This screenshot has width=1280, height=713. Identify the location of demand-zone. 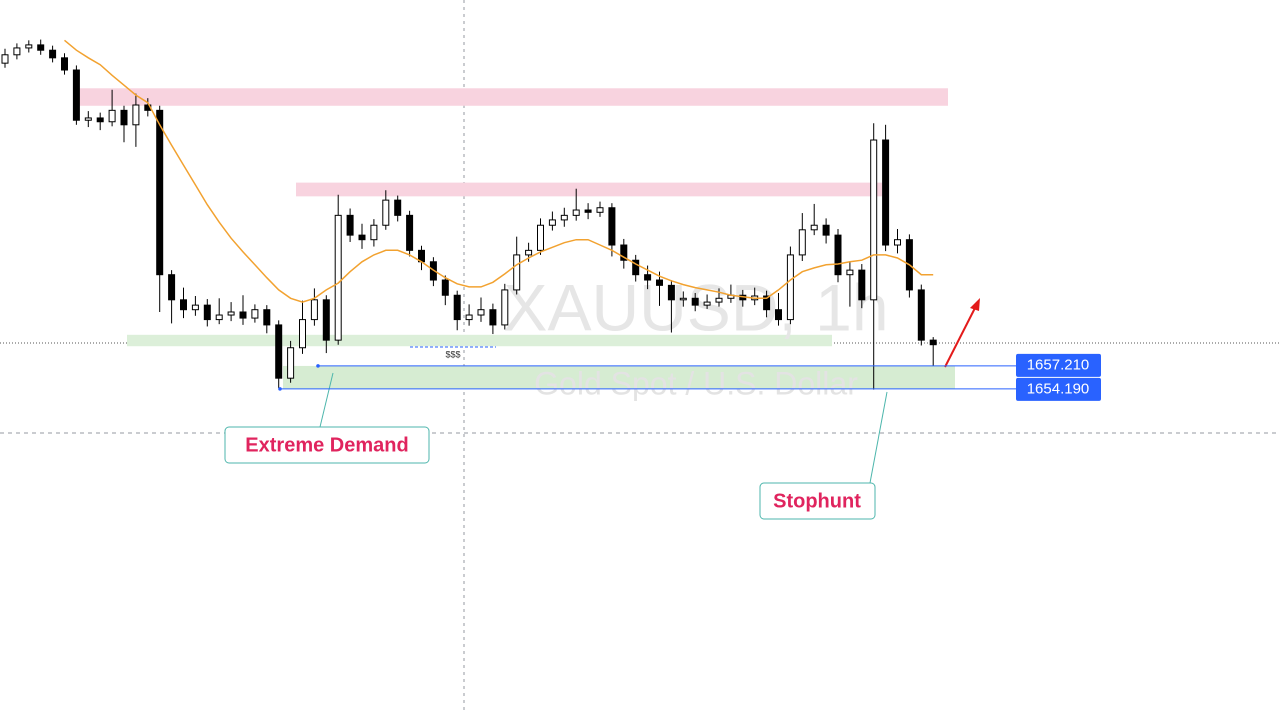
(619, 377).